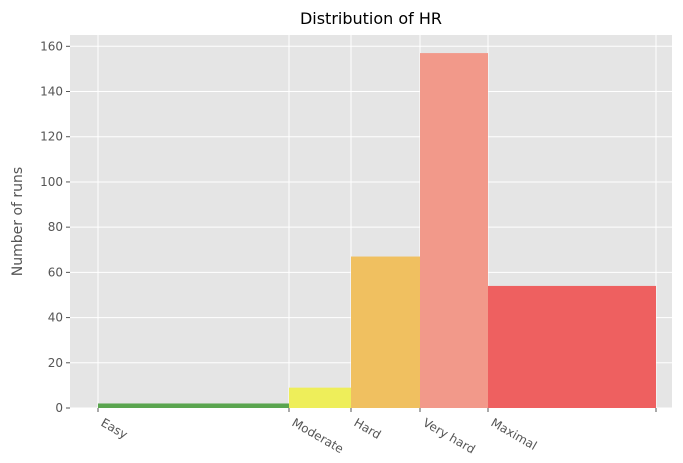  I want to click on bar-very-hard, so click(454, 231).